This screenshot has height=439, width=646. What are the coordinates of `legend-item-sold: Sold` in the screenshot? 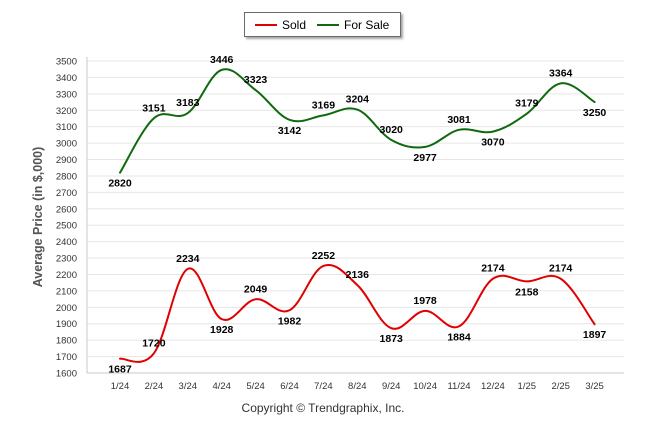 It's located at (280, 24).